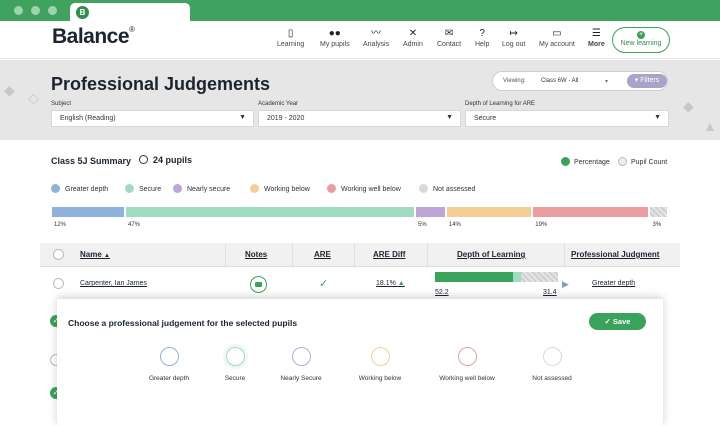  What do you see at coordinates (58, 283) in the screenshot?
I see `row-checkbox` at bounding box center [58, 283].